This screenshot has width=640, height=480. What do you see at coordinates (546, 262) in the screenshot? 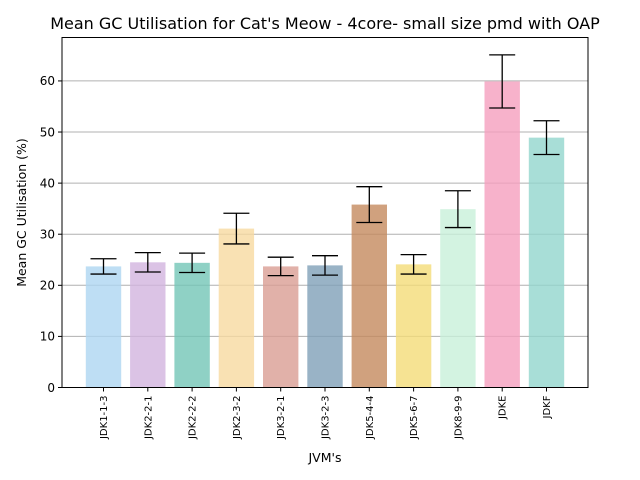
I see `bar-jdkf` at bounding box center [546, 262].